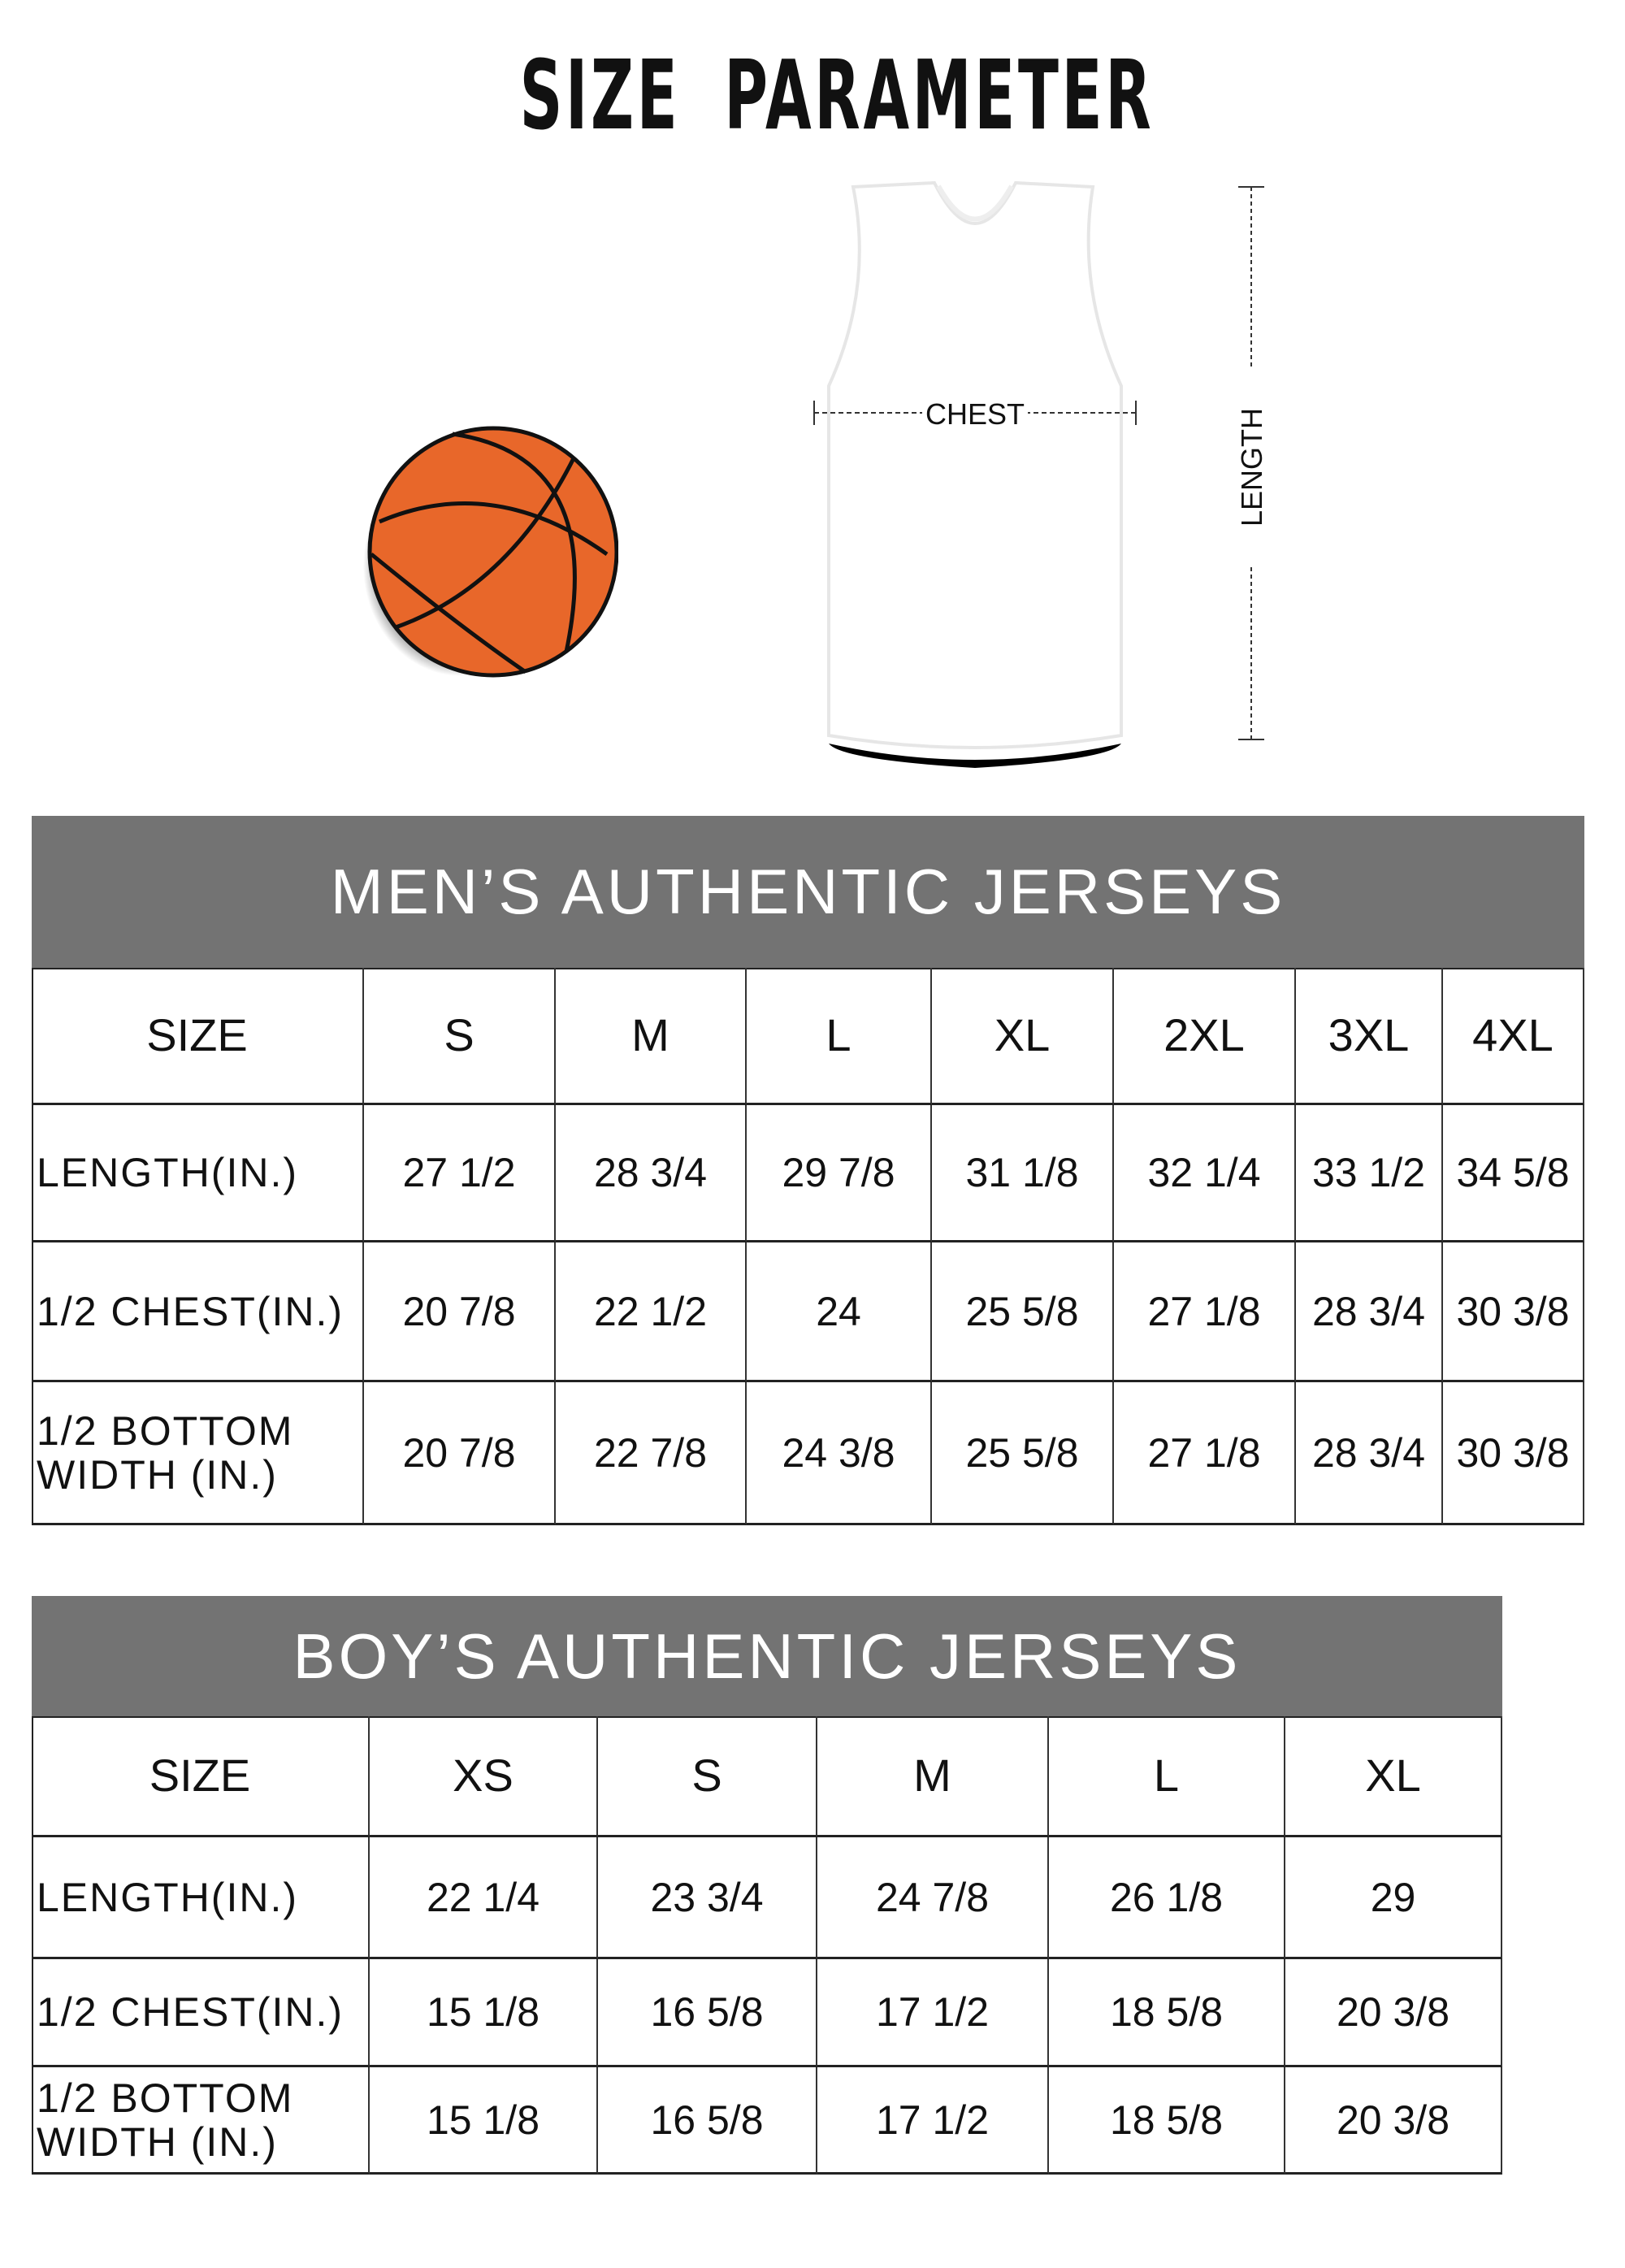 This screenshot has height=2268, width=1625. What do you see at coordinates (808, 892) in the screenshot?
I see `mens-table-heading: MEN’S AUTHENTIC JERSEYS` at bounding box center [808, 892].